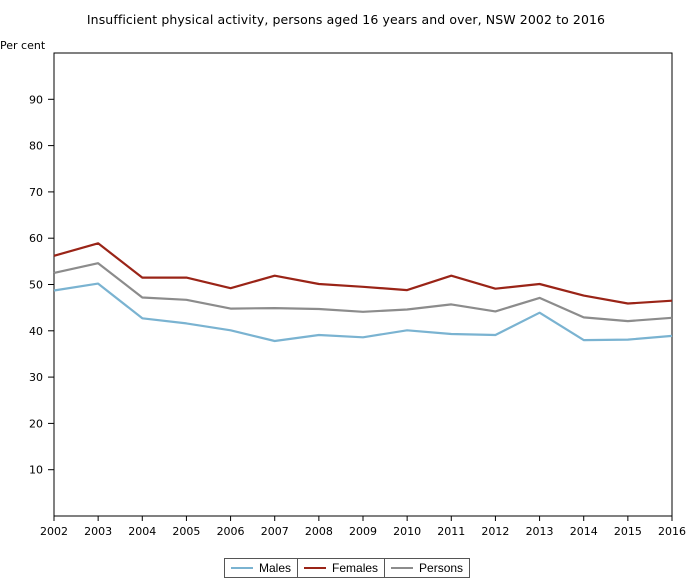  Describe the element at coordinates (36, 285) in the screenshot. I see `y-tick-label-50: 50` at that location.